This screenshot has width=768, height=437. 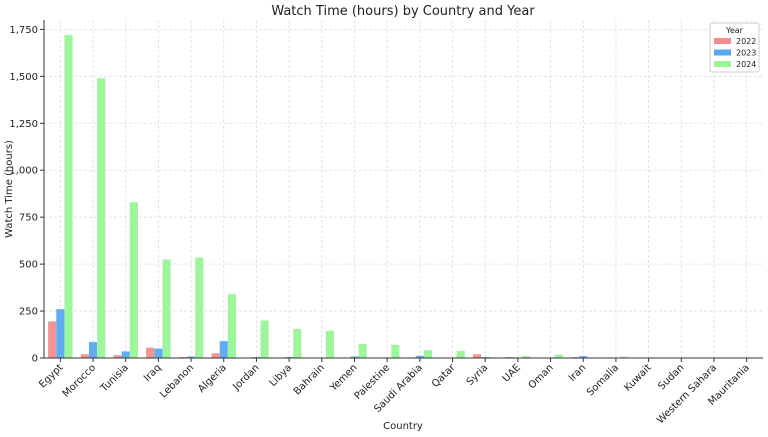 I want to click on x-tick-label: Western Sahara, so click(x=687, y=394).